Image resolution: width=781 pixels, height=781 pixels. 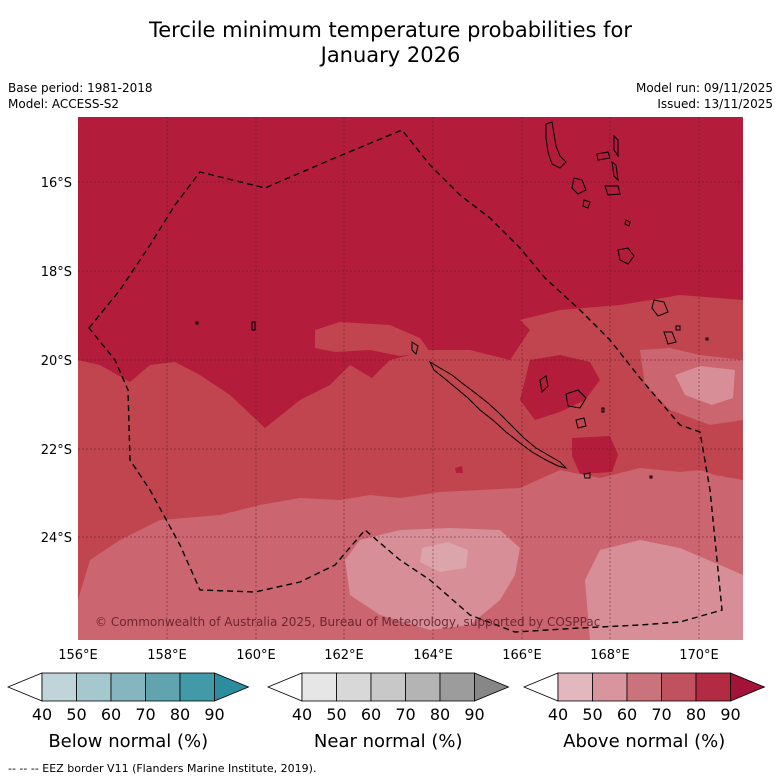 What do you see at coordinates (432, 579) in the screenshot?
I see `field-above-50-60-south` at bounding box center [432, 579].